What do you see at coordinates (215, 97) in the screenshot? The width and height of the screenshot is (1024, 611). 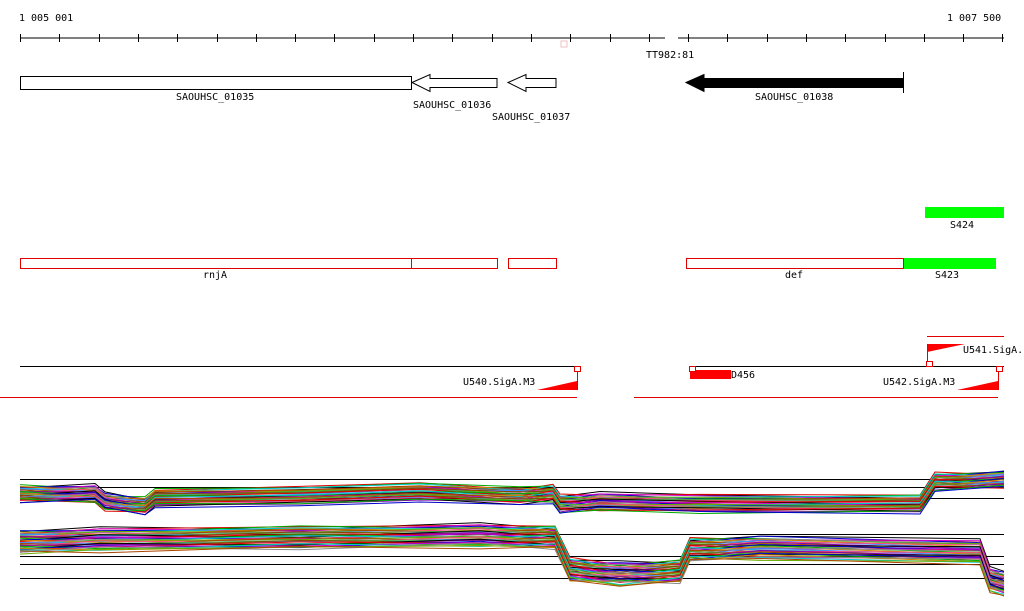 I see `gene-label-saouhsc-01035: SAOUHSC_01035` at bounding box center [215, 97].